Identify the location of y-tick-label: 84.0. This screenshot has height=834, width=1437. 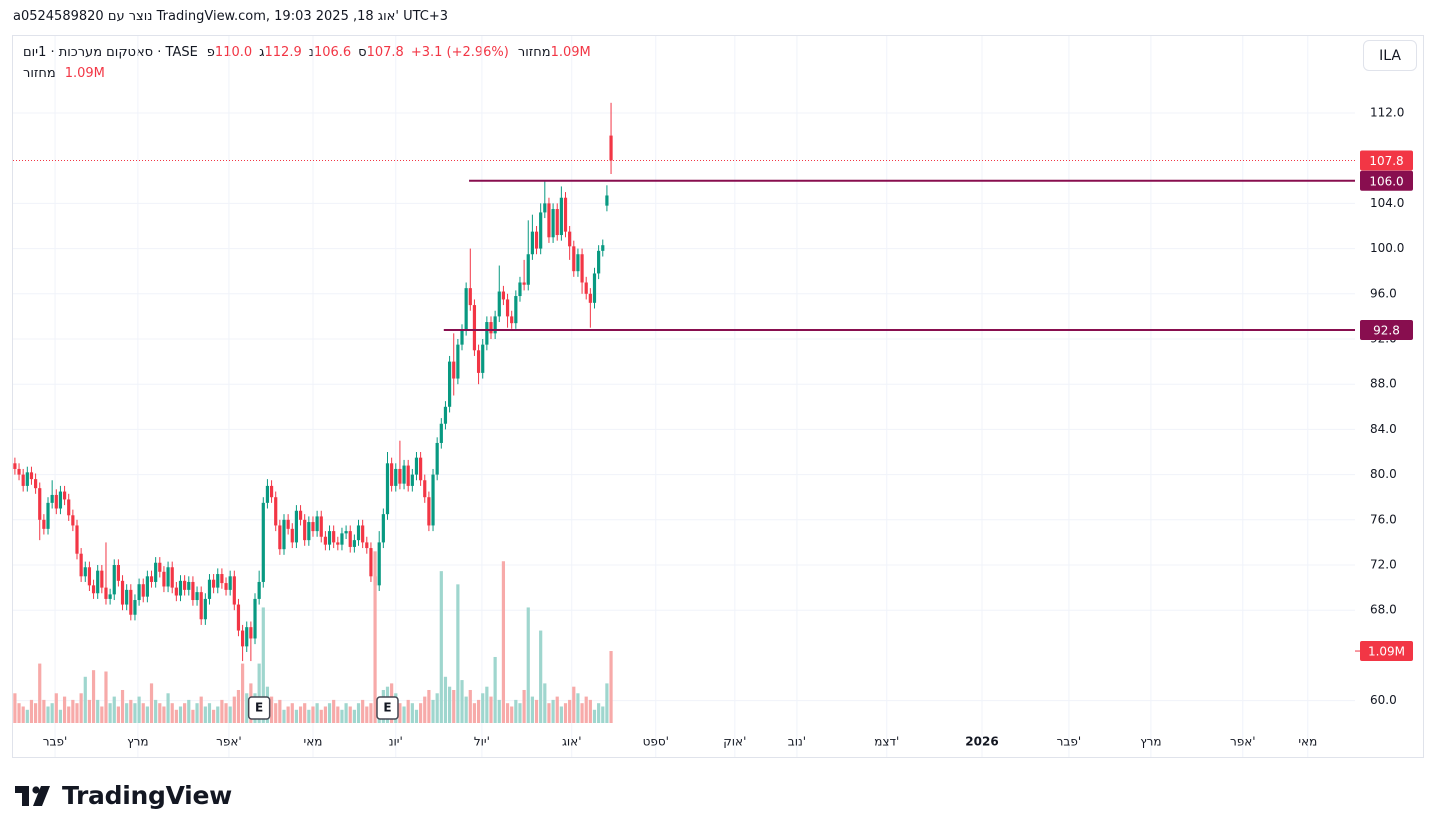
(1383, 429).